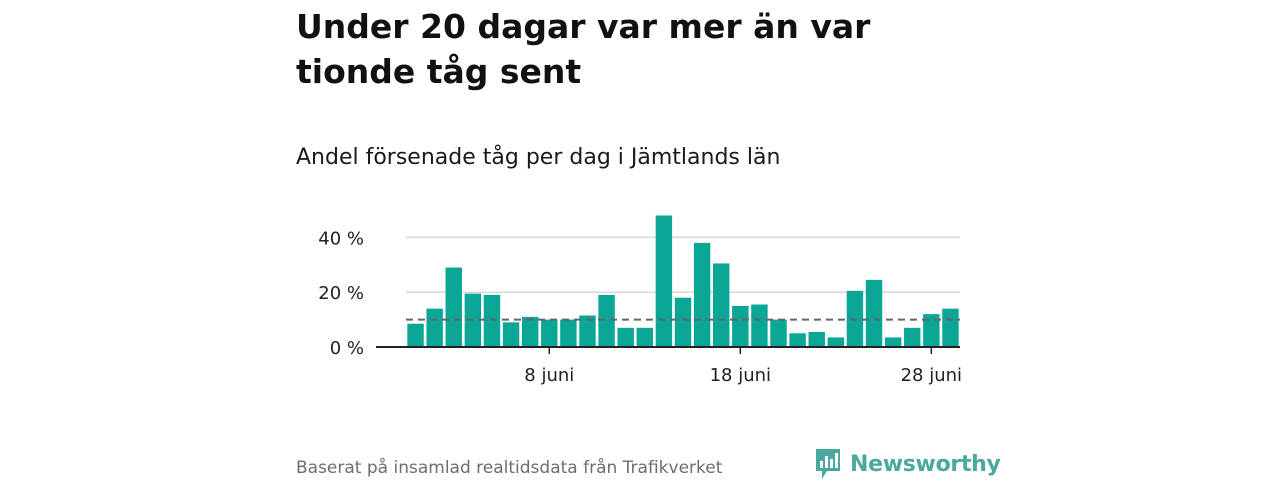 This screenshot has height=482, width=1280. What do you see at coordinates (683, 281) in the screenshot?
I see `bars` at bounding box center [683, 281].